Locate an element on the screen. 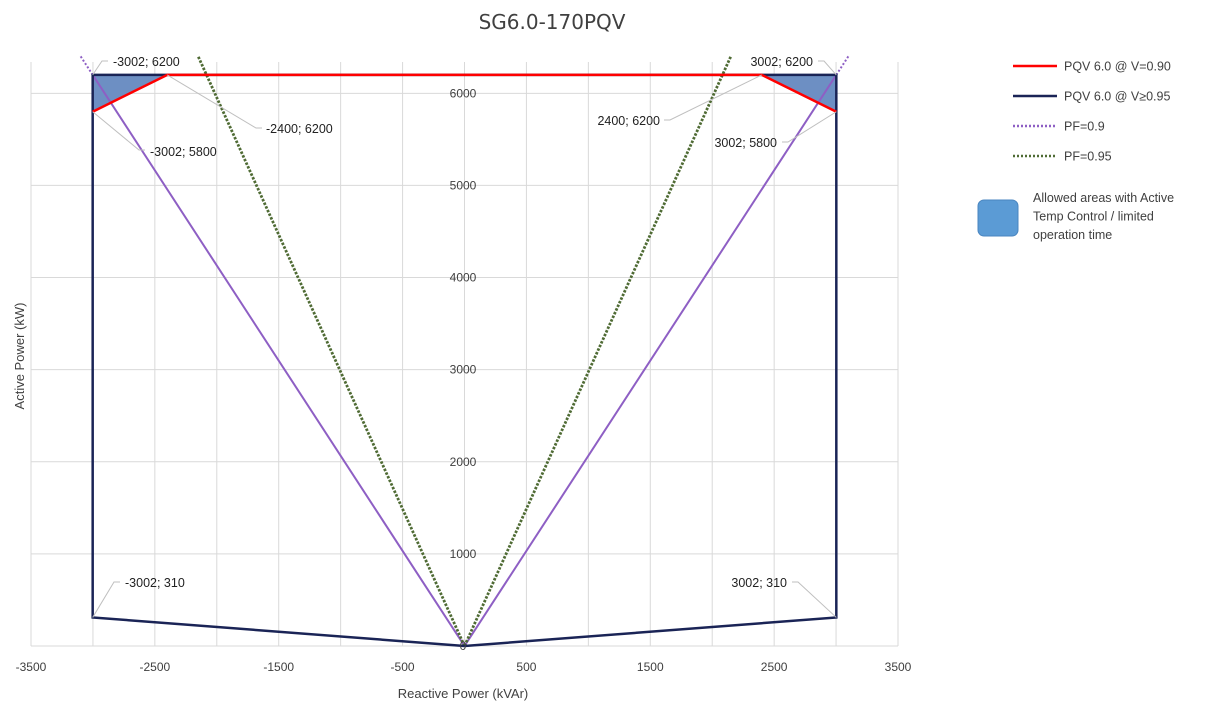  legend-label-pf09: PF=0.9 is located at coordinates (1084, 127).